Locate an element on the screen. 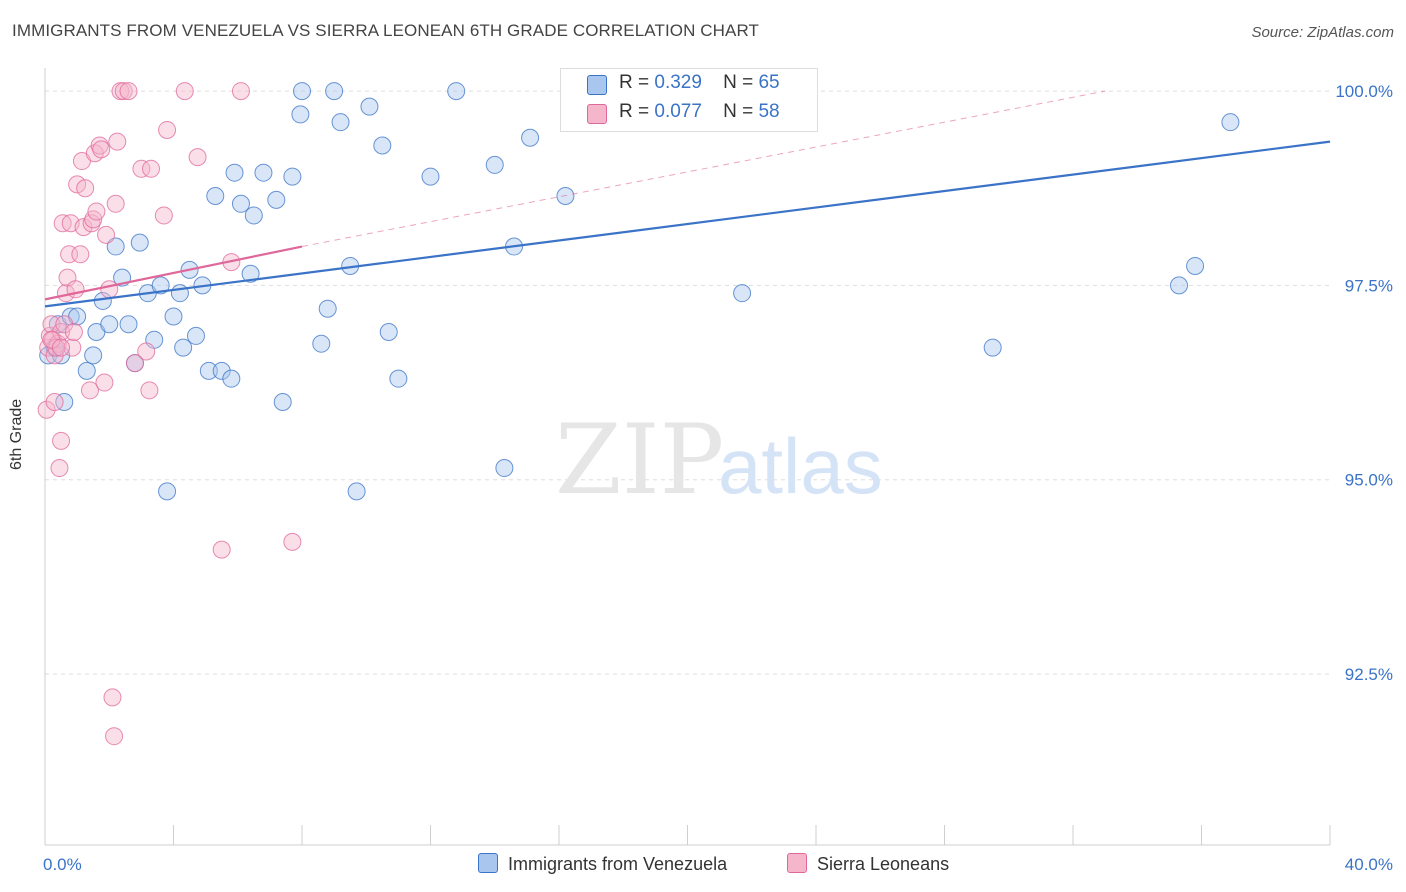 The height and width of the screenshot is (892, 1406). legend-label: Sierra Leoneans is located at coordinates (883, 864).